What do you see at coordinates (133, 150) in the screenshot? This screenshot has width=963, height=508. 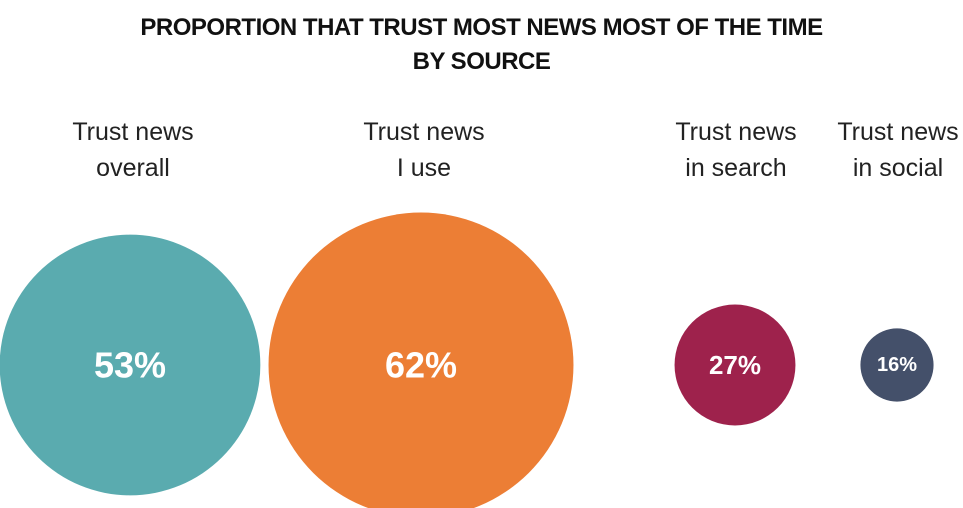 I see `category-label-overall: Trust news overall` at bounding box center [133, 150].